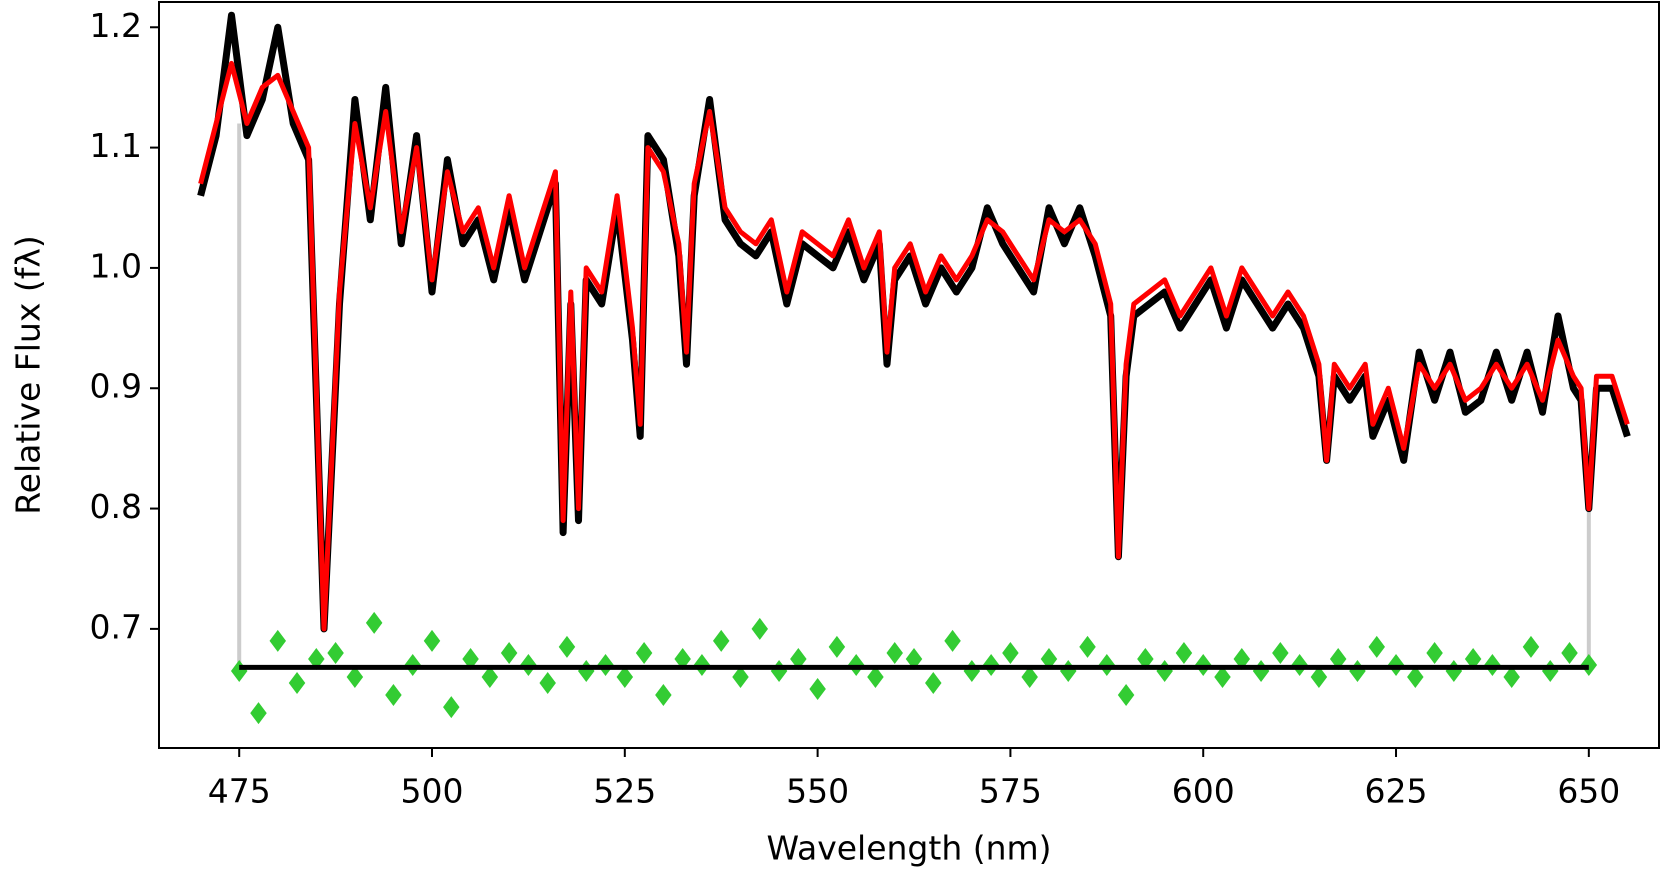  What do you see at coordinates (116, 25) in the screenshot?
I see `y-tick-label: 1.2` at bounding box center [116, 25].